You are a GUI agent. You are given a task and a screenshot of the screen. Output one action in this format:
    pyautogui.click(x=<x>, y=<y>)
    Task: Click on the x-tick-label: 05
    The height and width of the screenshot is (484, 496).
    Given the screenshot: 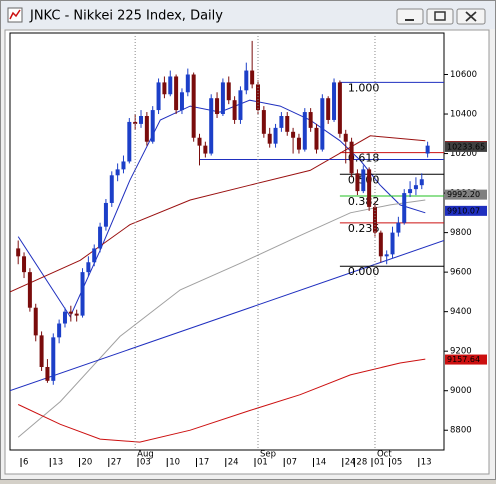 What is the action you would take?
    pyautogui.click(x=397, y=463)
    